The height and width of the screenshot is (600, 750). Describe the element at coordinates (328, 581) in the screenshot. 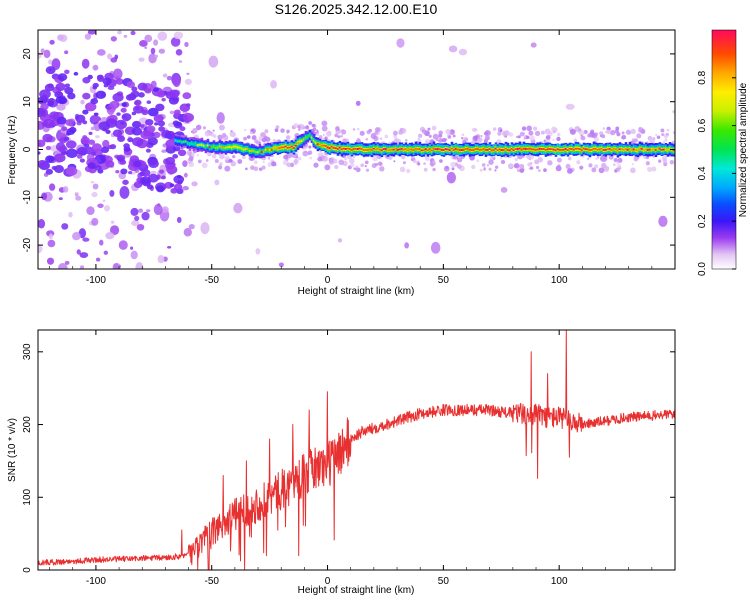

I see `snr-x-tick-label: 0` at that location.